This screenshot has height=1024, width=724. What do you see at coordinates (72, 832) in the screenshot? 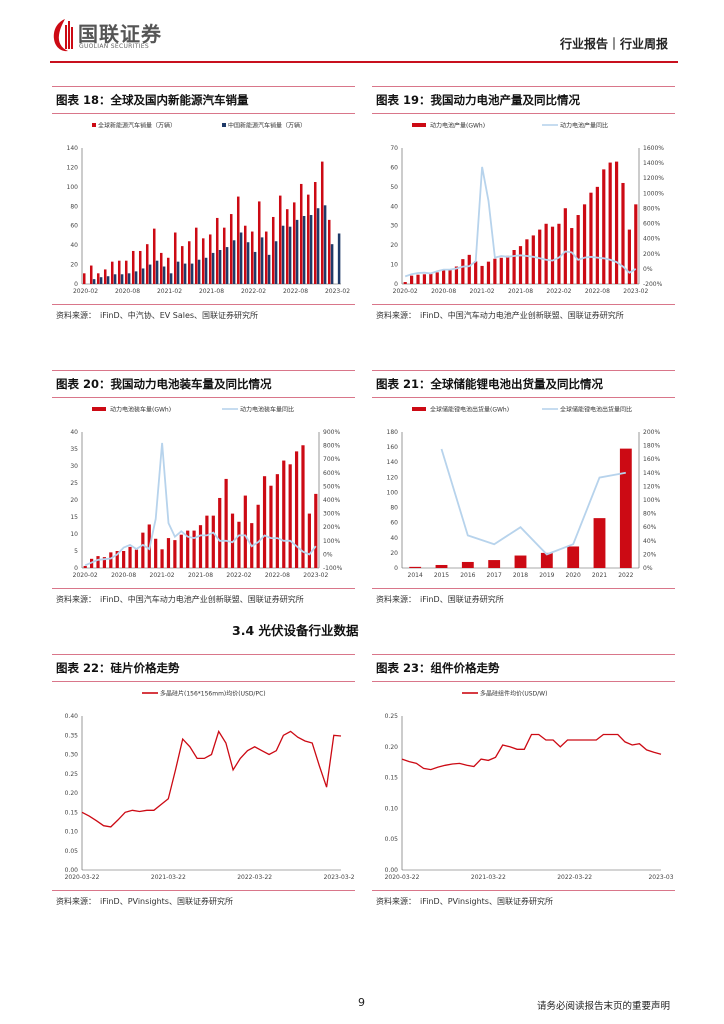
I see `y-tick-label: 0.10` at bounding box center [72, 832].